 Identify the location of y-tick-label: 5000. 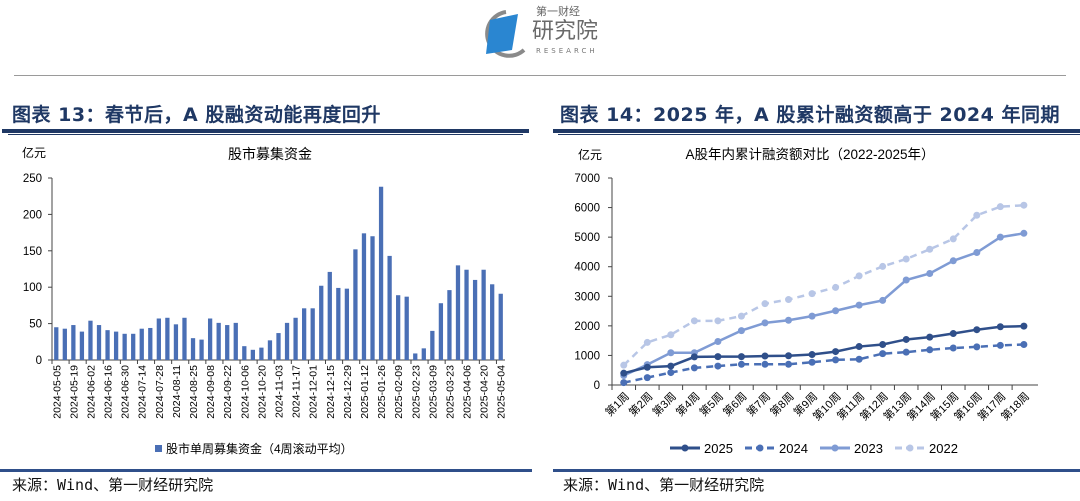
(587, 238).